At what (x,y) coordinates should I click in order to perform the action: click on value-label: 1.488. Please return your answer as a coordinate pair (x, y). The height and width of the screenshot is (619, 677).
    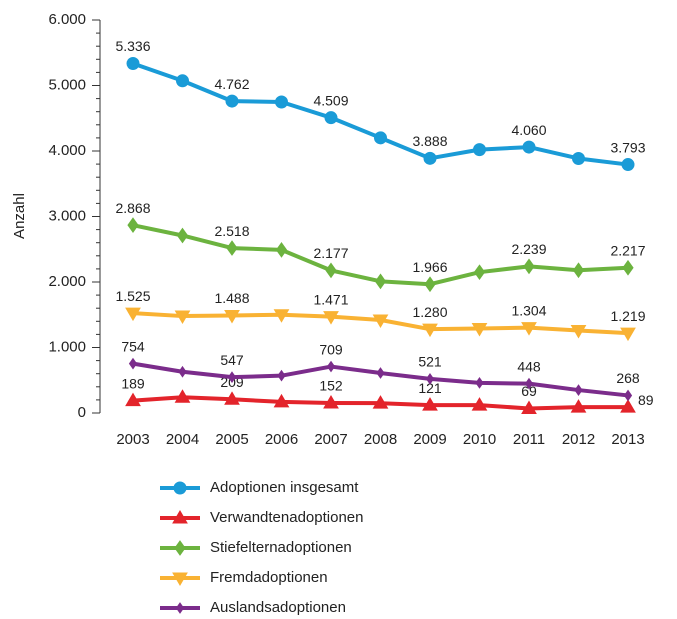
    Looking at the image, I should click on (231, 298).